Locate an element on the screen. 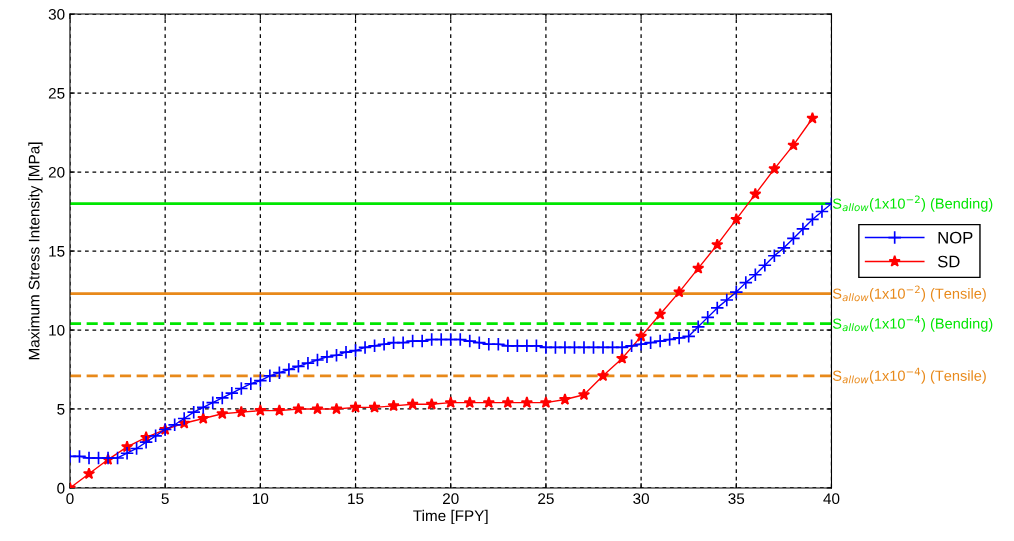 This screenshot has width=1014, height=541. x-tick-label: 20 is located at coordinates (451, 499).